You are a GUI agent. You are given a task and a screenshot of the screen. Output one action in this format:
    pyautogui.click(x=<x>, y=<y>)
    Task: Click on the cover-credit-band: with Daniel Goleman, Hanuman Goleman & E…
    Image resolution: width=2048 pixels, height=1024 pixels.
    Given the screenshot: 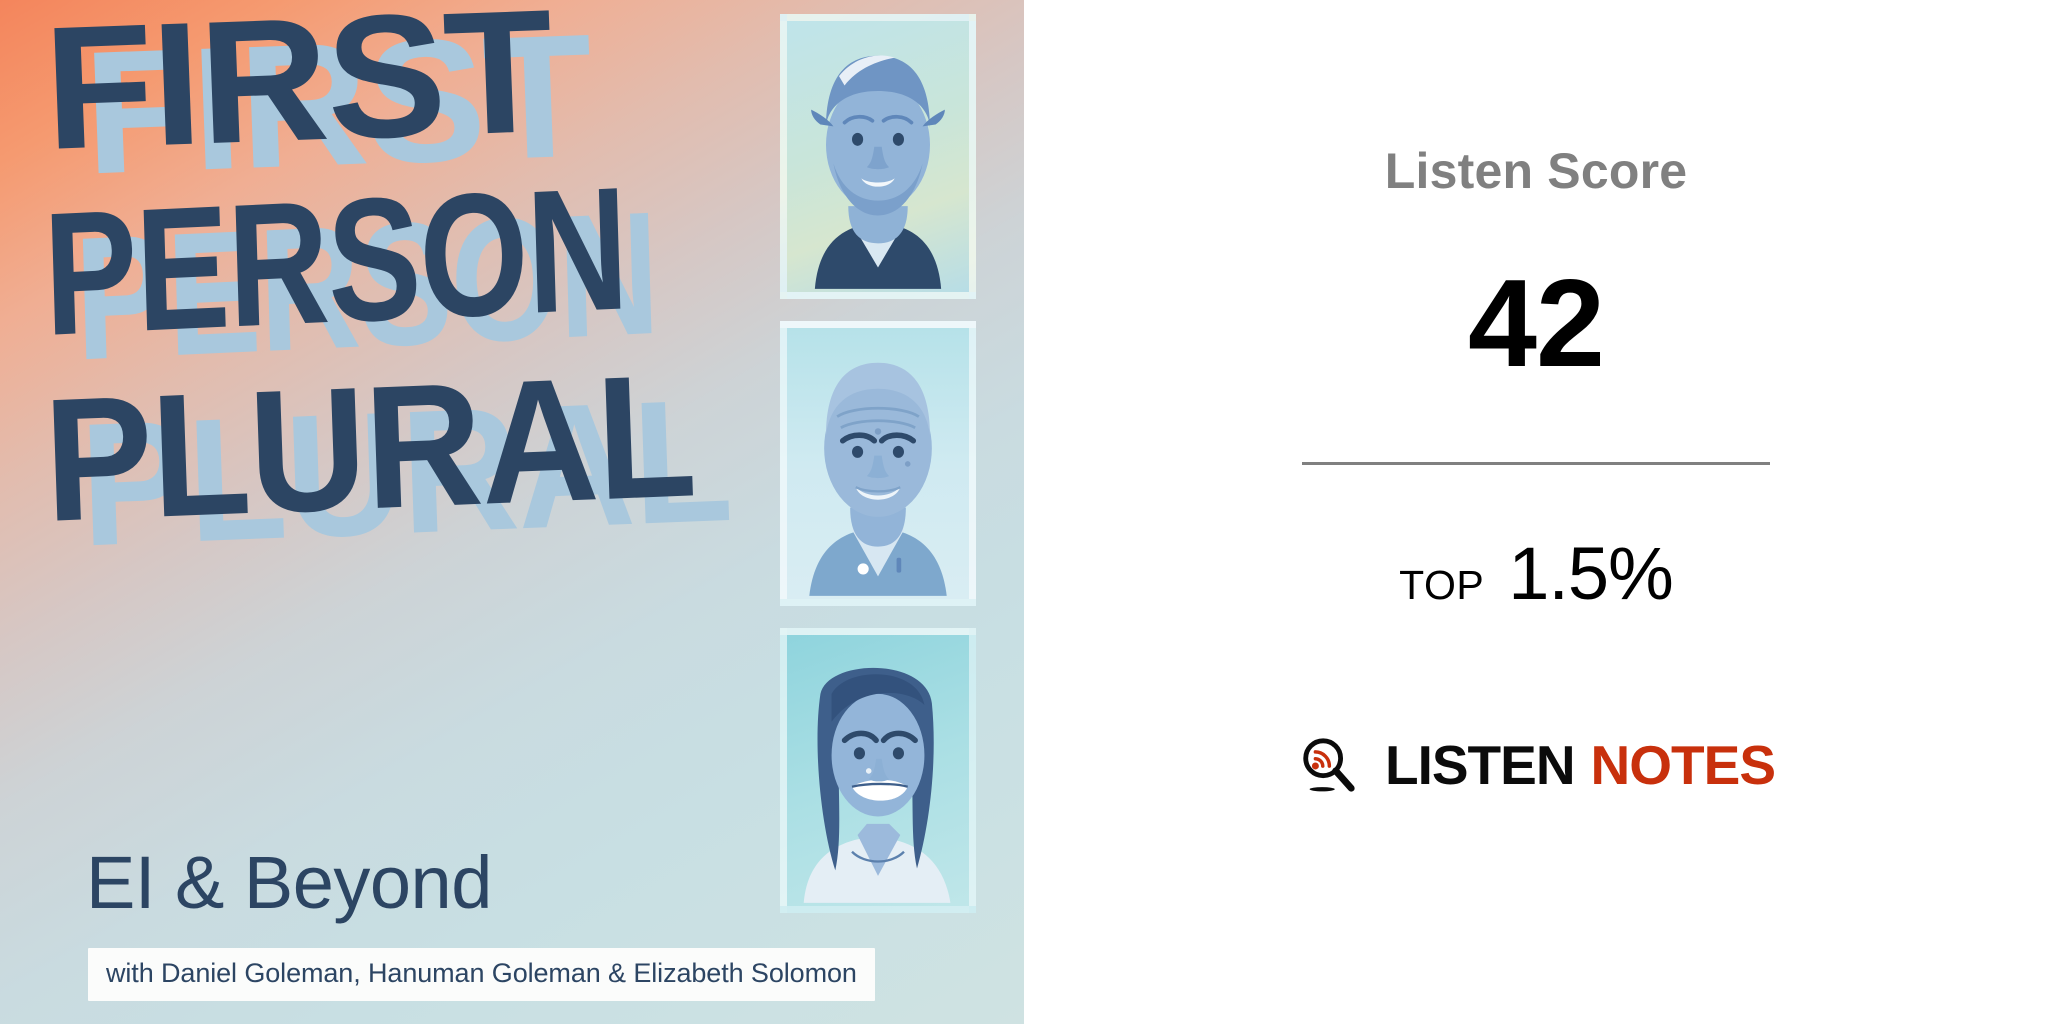 What is the action you would take?
    pyautogui.click(x=481, y=974)
    